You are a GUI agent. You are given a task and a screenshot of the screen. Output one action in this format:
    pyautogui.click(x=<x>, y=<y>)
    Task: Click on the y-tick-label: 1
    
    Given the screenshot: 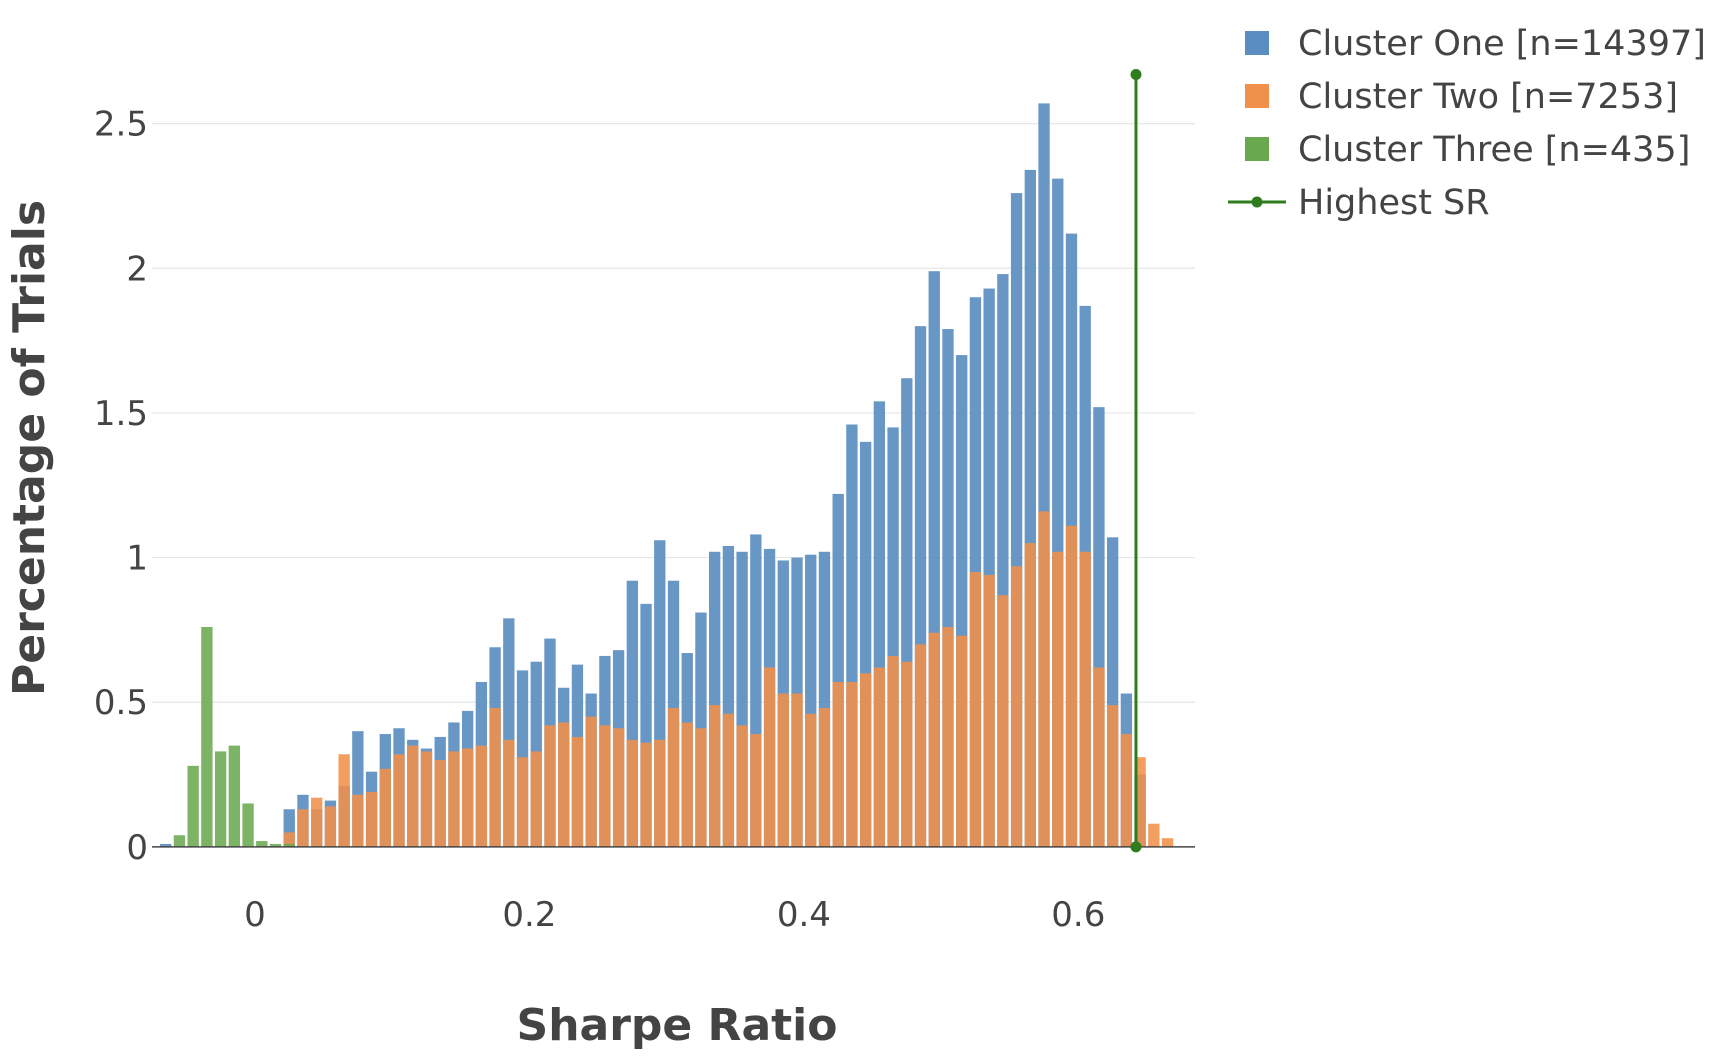 What is the action you would take?
    pyautogui.click(x=137, y=559)
    